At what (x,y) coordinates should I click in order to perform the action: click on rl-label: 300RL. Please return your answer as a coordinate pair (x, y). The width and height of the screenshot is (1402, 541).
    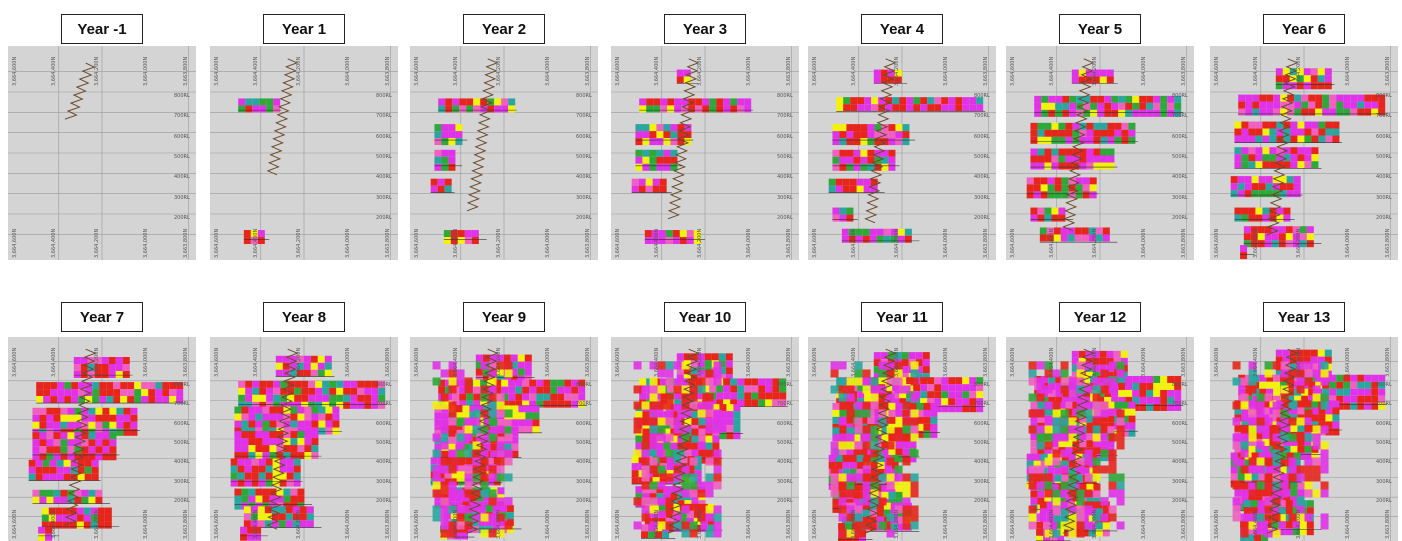
    Looking at the image, I should click on (384, 197).